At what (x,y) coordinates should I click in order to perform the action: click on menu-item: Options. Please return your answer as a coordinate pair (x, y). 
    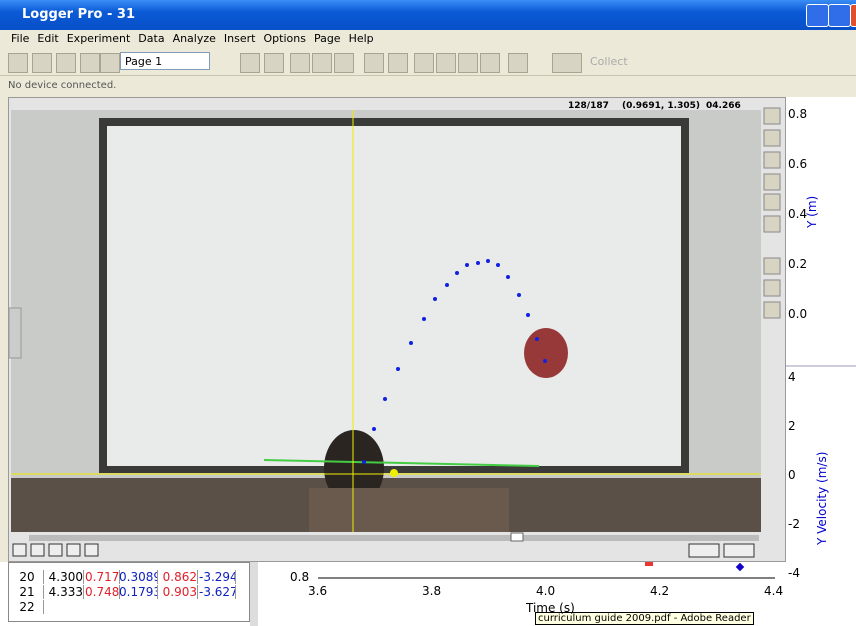
    Looking at the image, I should click on (284, 38).